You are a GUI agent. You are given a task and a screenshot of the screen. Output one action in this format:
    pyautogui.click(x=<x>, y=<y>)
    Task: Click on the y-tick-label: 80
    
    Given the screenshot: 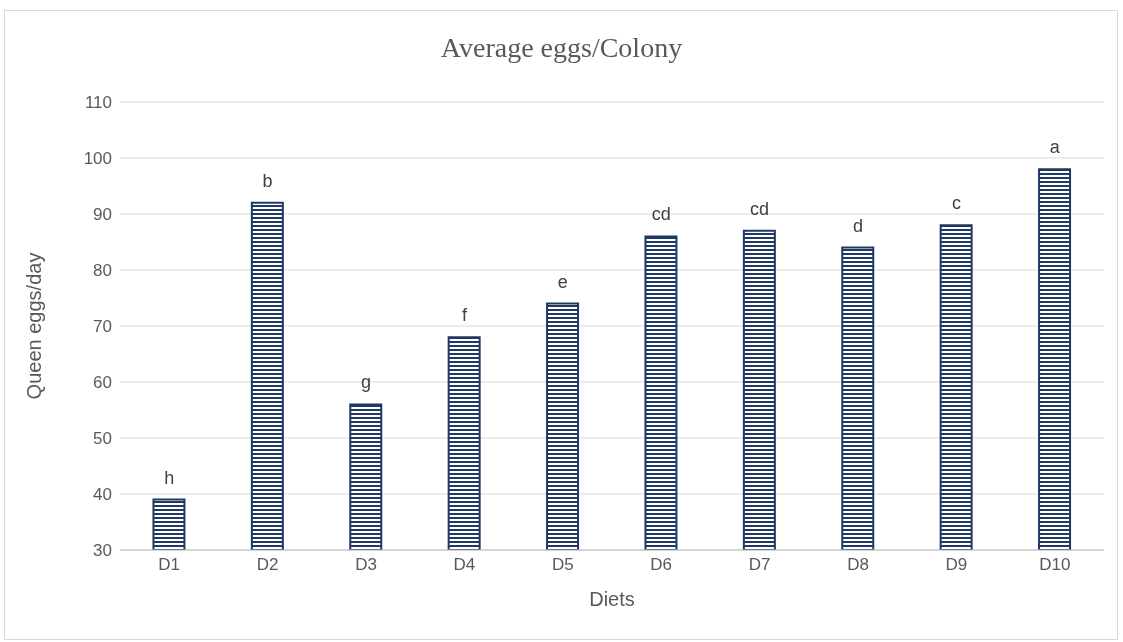 What is the action you would take?
    pyautogui.click(x=102, y=271)
    